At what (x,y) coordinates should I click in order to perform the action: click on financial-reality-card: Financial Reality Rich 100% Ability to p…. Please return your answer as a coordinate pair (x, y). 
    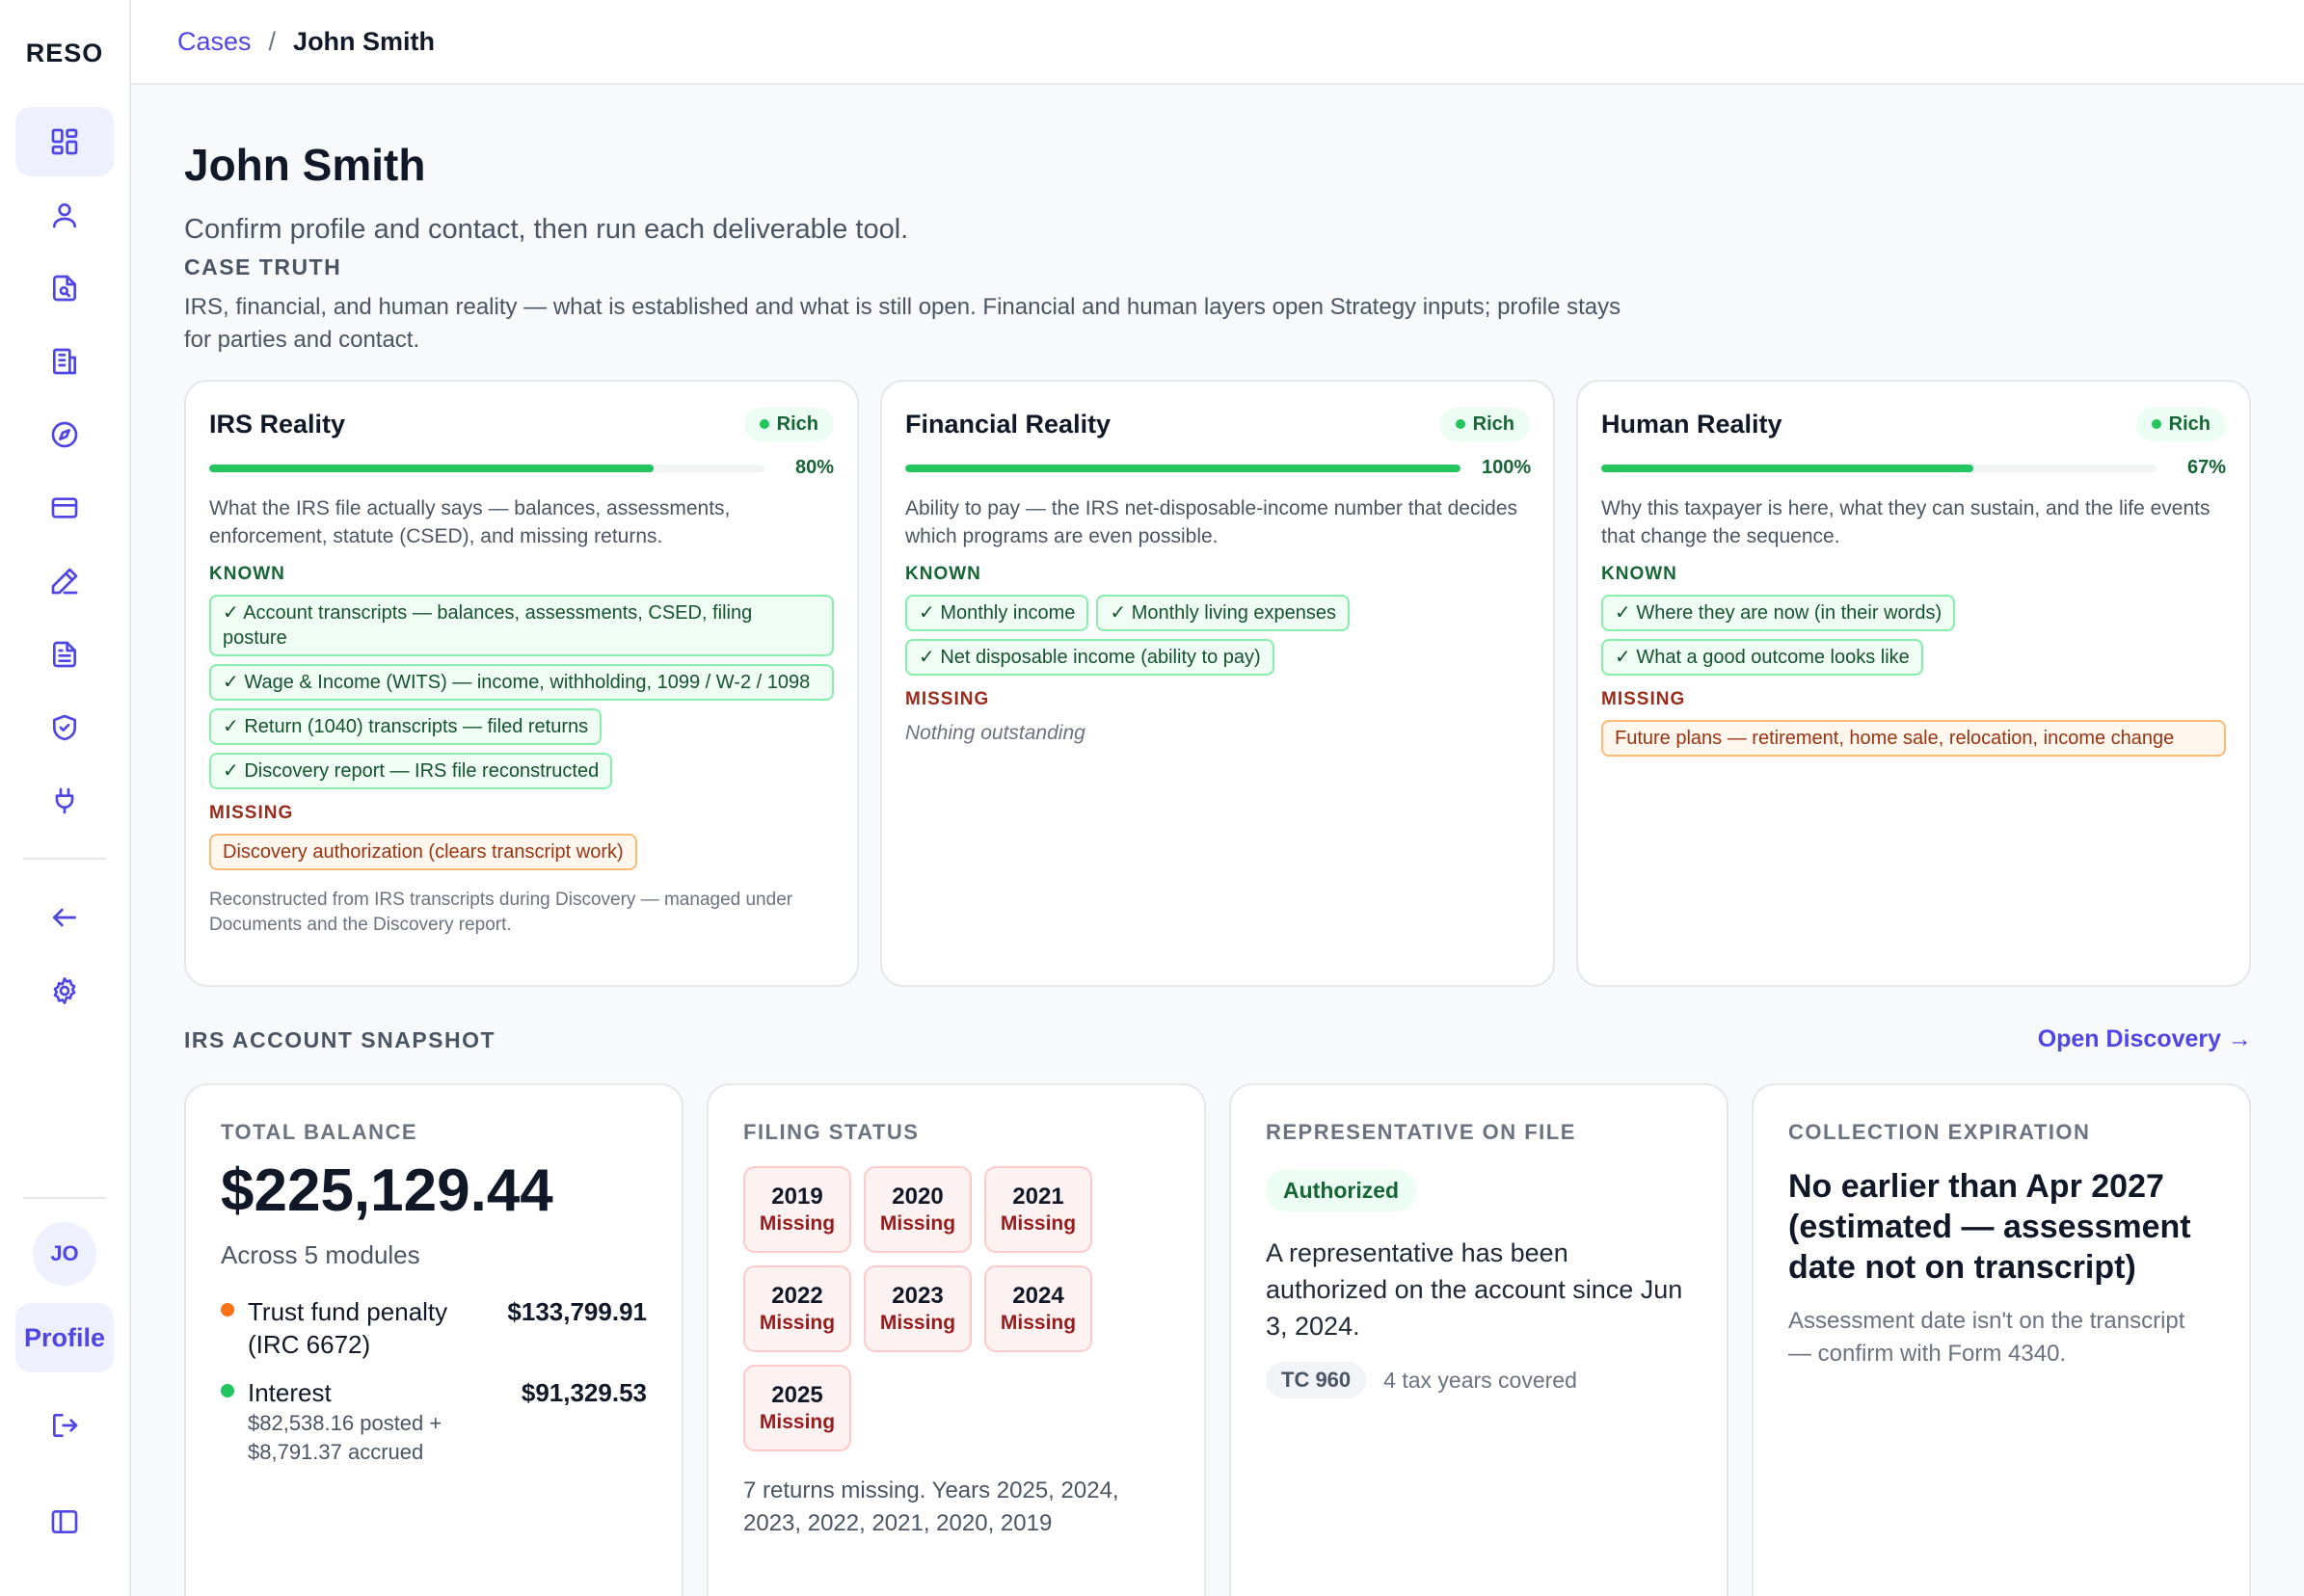
    Looking at the image, I should click on (1217, 683).